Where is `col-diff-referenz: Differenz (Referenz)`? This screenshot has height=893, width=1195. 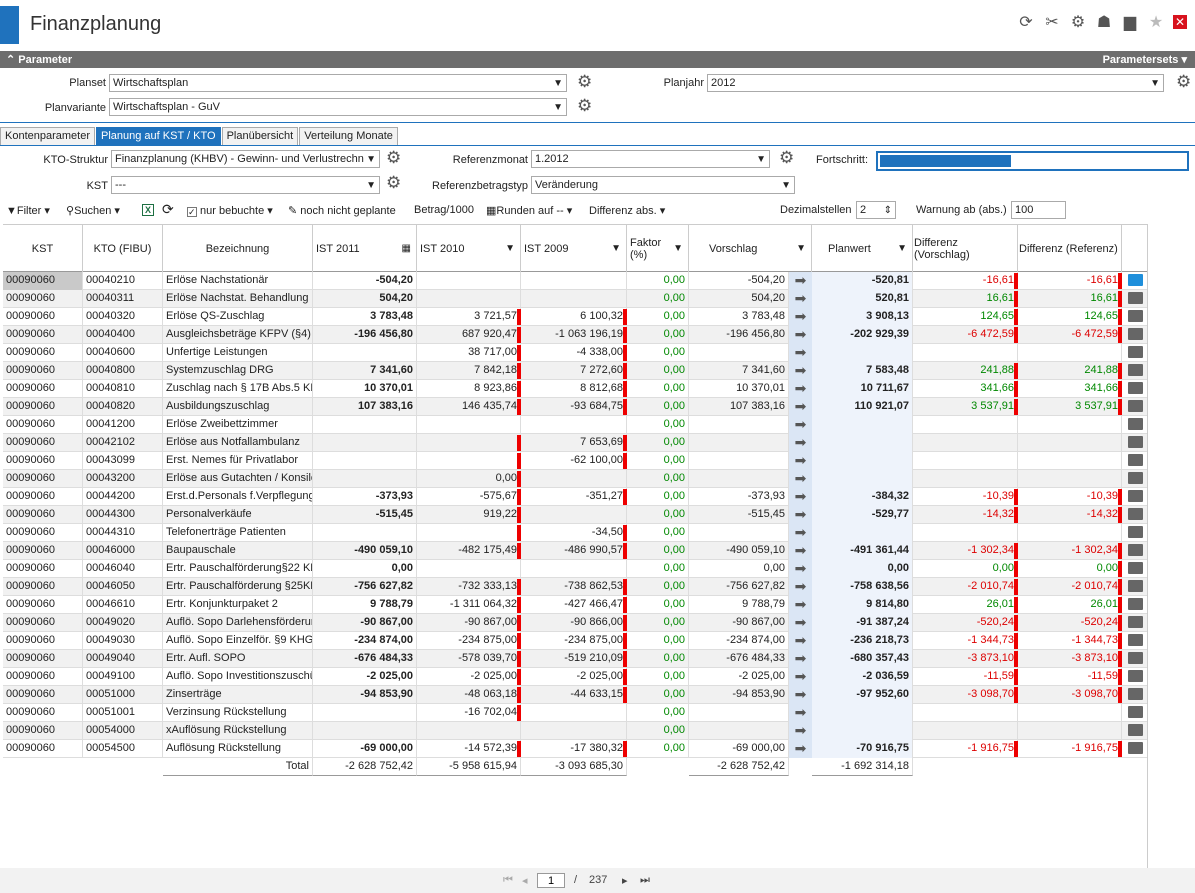 col-diff-referenz: Differenz (Referenz) is located at coordinates (1070, 249).